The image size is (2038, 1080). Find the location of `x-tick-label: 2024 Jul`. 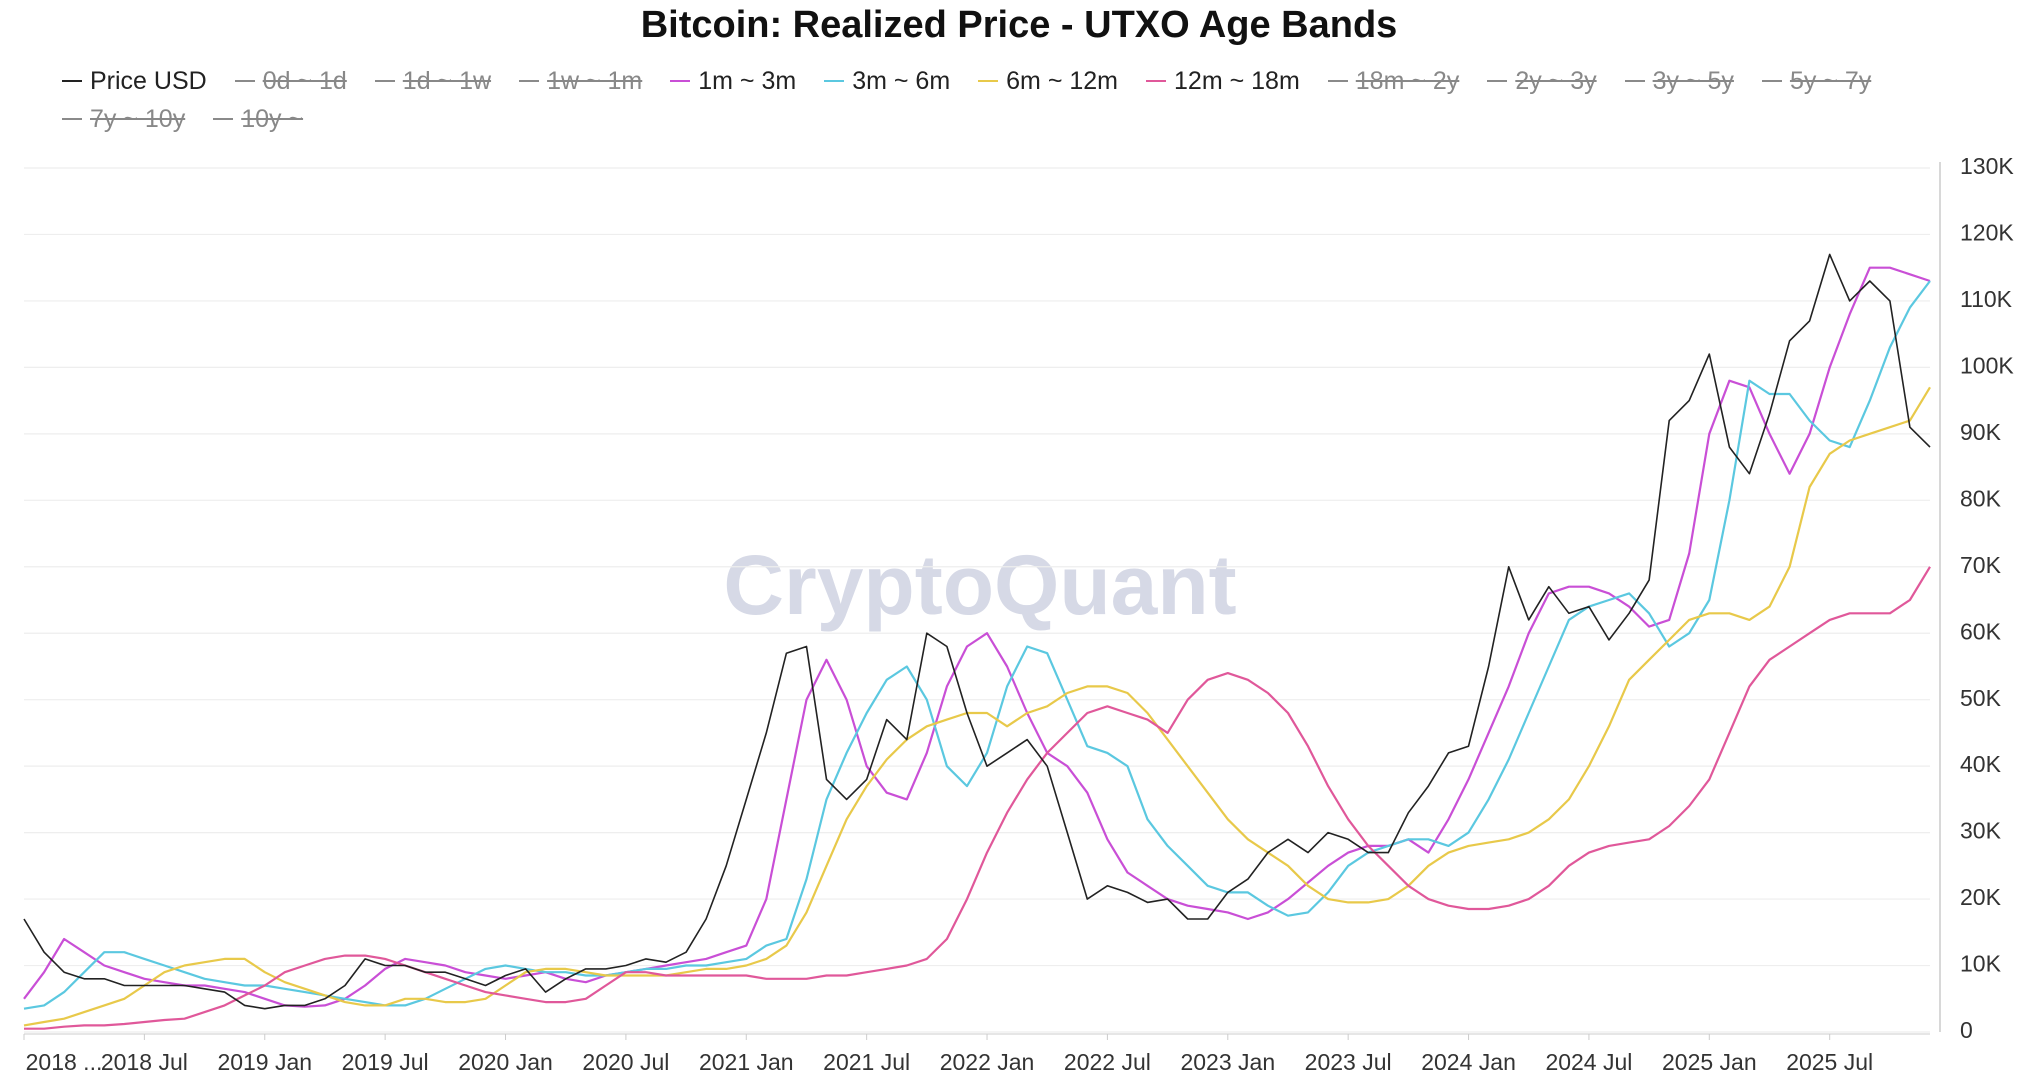

x-tick-label: 2024 Jul is located at coordinates (1588, 1062).